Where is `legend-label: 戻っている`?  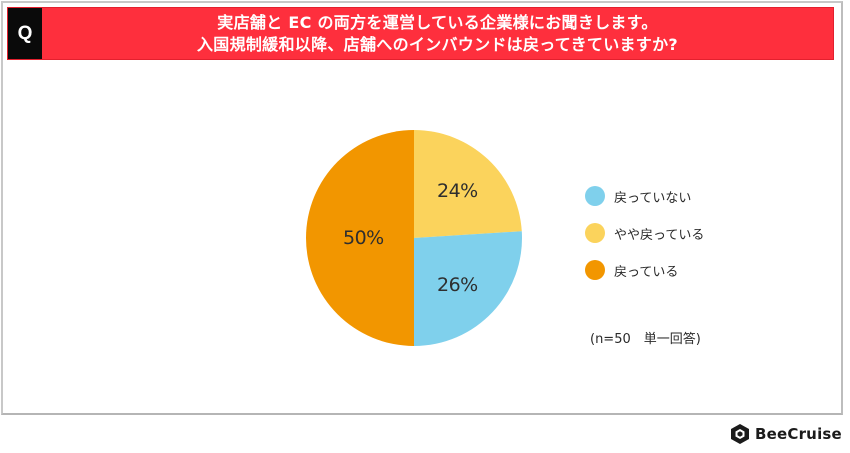
legend-label: 戻っている is located at coordinates (646, 272).